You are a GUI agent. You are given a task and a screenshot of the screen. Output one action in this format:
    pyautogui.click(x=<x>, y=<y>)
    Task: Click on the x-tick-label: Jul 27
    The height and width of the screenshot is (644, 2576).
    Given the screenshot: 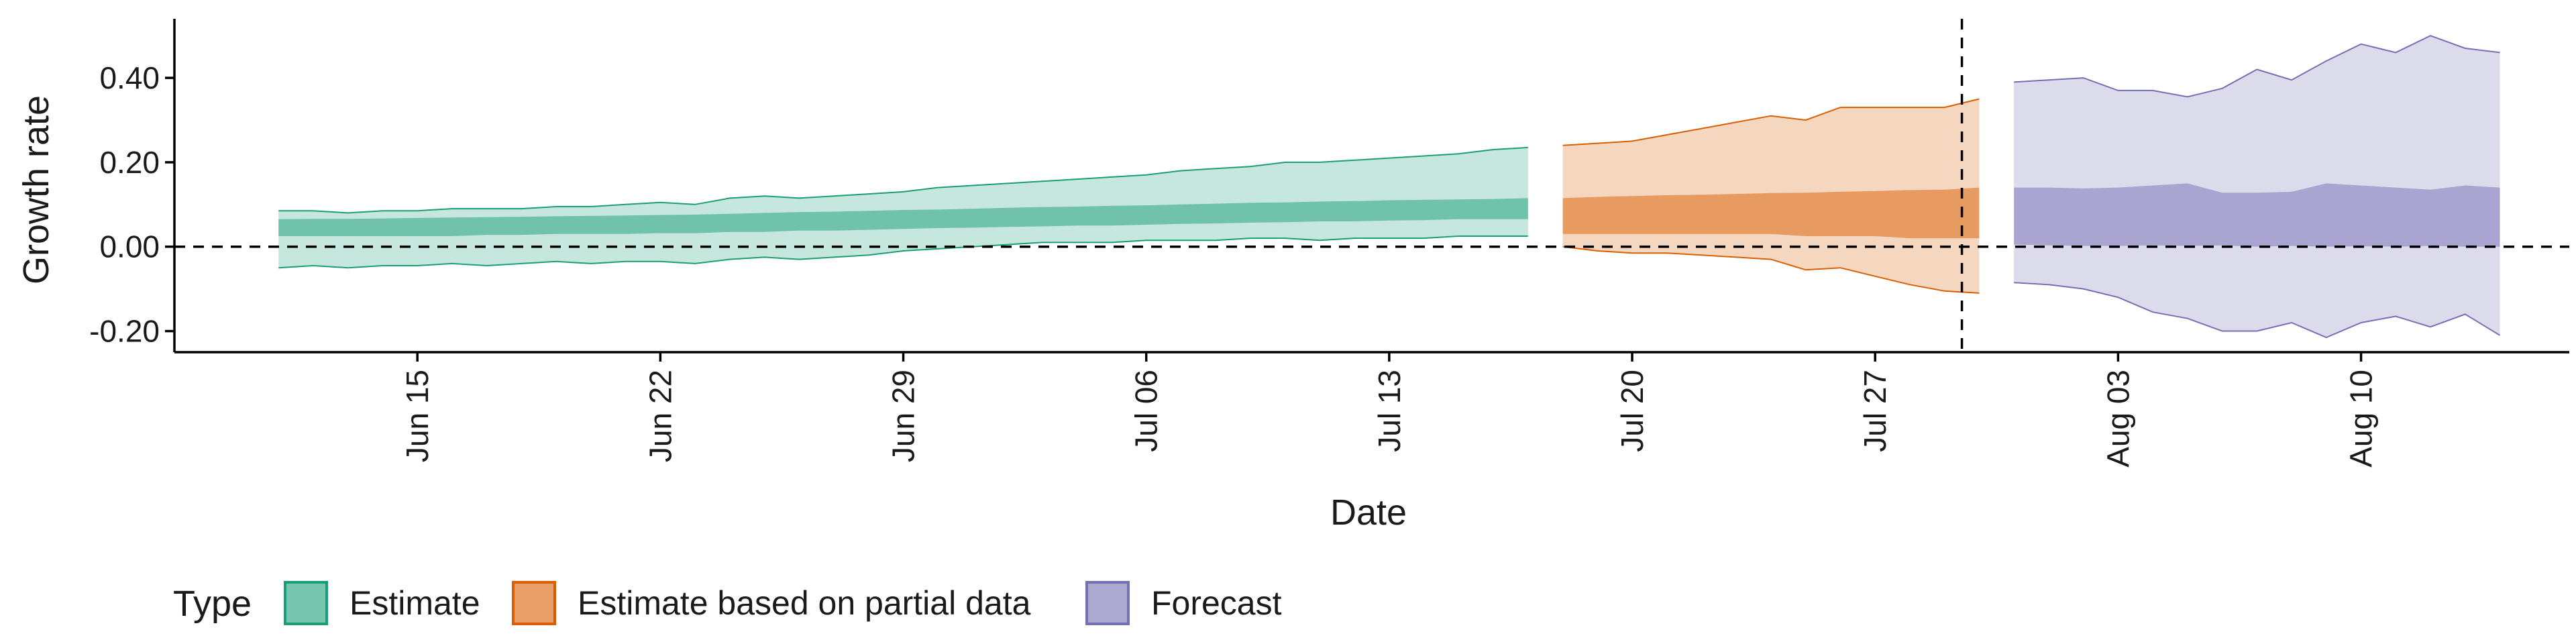 What is the action you would take?
    pyautogui.click(x=1875, y=411)
    